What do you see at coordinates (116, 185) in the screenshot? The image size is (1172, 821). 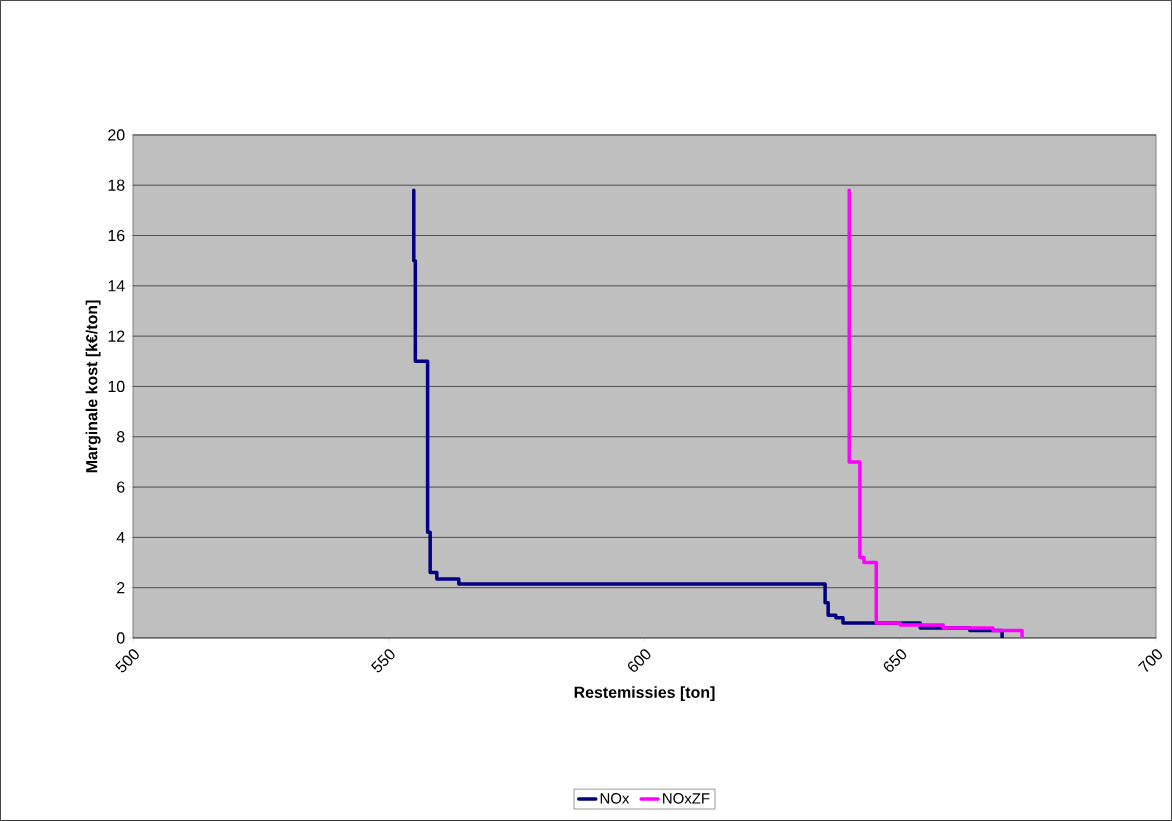 I see `y-tick-label: 18` at bounding box center [116, 185].